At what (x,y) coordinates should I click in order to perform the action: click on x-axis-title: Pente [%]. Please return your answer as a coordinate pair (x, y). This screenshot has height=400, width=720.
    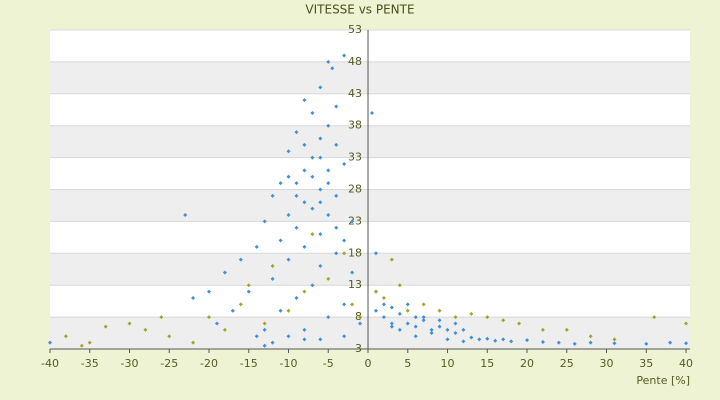
    Looking at the image, I should click on (663, 380).